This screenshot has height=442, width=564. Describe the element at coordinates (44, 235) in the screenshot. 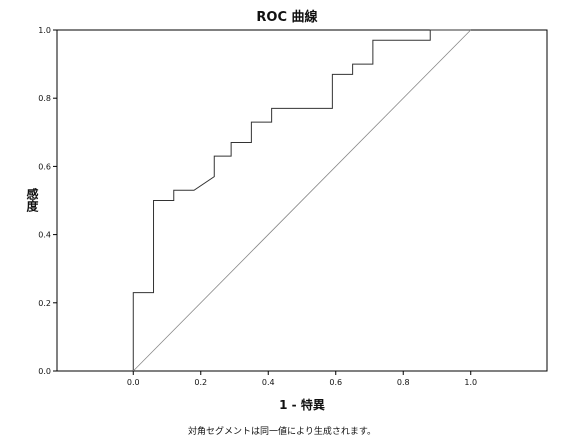

I see `y-tick-label: 0.4` at that location.